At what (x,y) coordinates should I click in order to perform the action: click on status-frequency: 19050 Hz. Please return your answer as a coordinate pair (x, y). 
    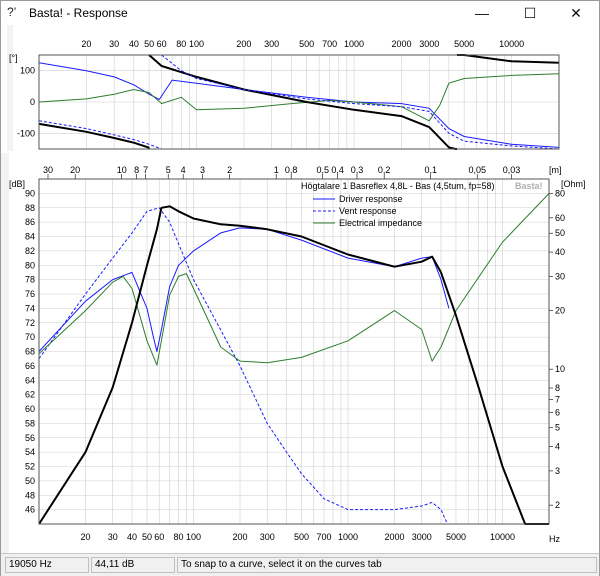
    Looking at the image, I should click on (47, 565).